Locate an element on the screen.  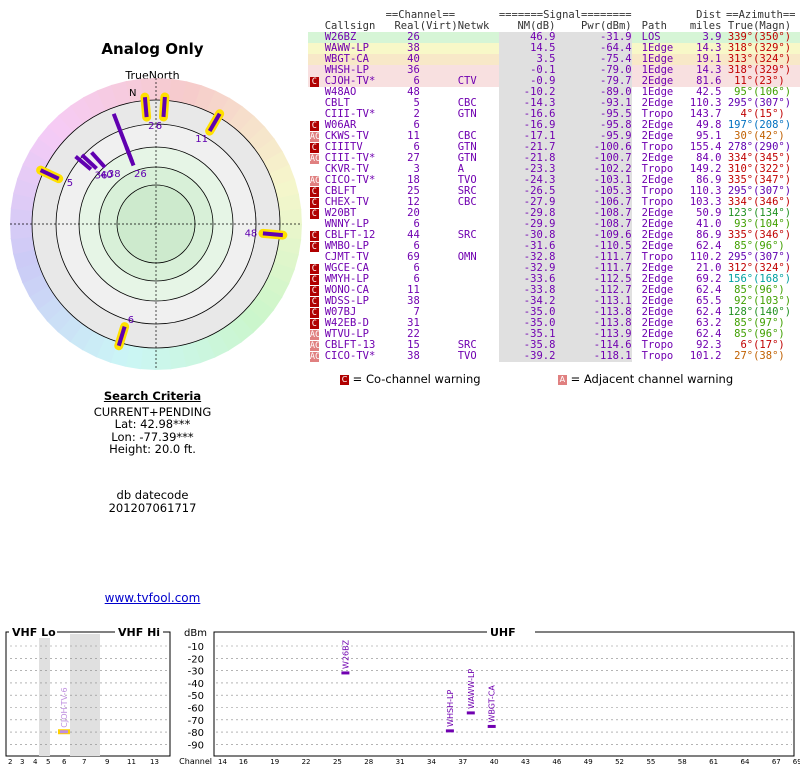
azimuth-magnetic-cell: (346°) is located at coordinates (772, 202).